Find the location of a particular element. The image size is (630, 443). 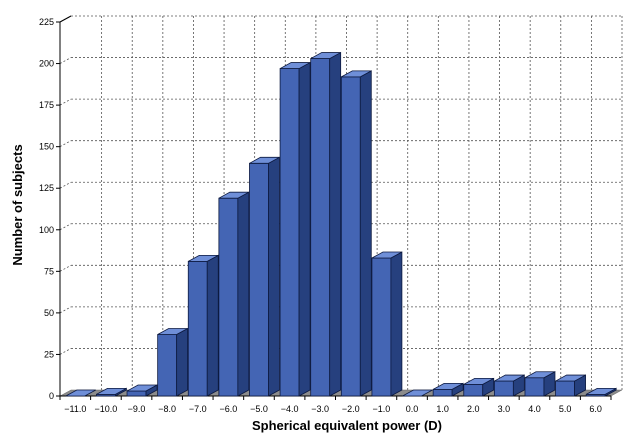

x-tick-label: −10.0 is located at coordinates (106, 409).